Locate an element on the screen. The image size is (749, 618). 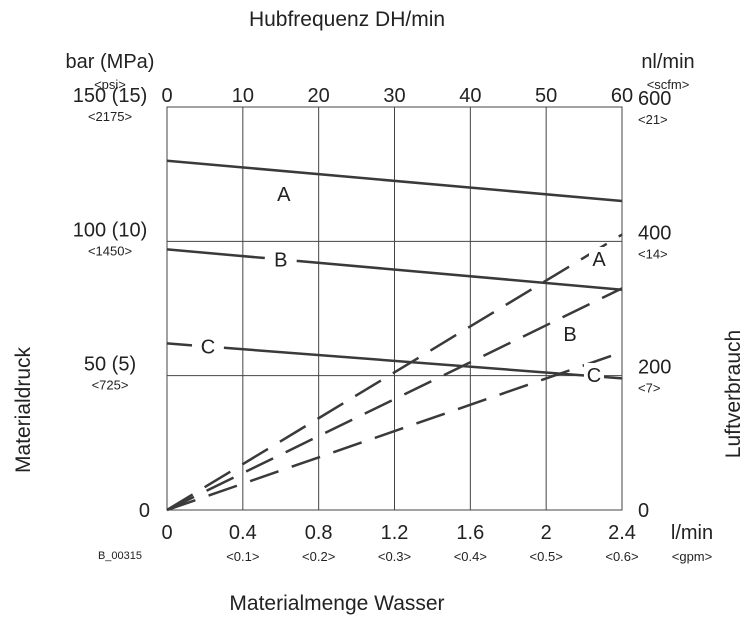
air-curve-label-B: B is located at coordinates (569, 335).